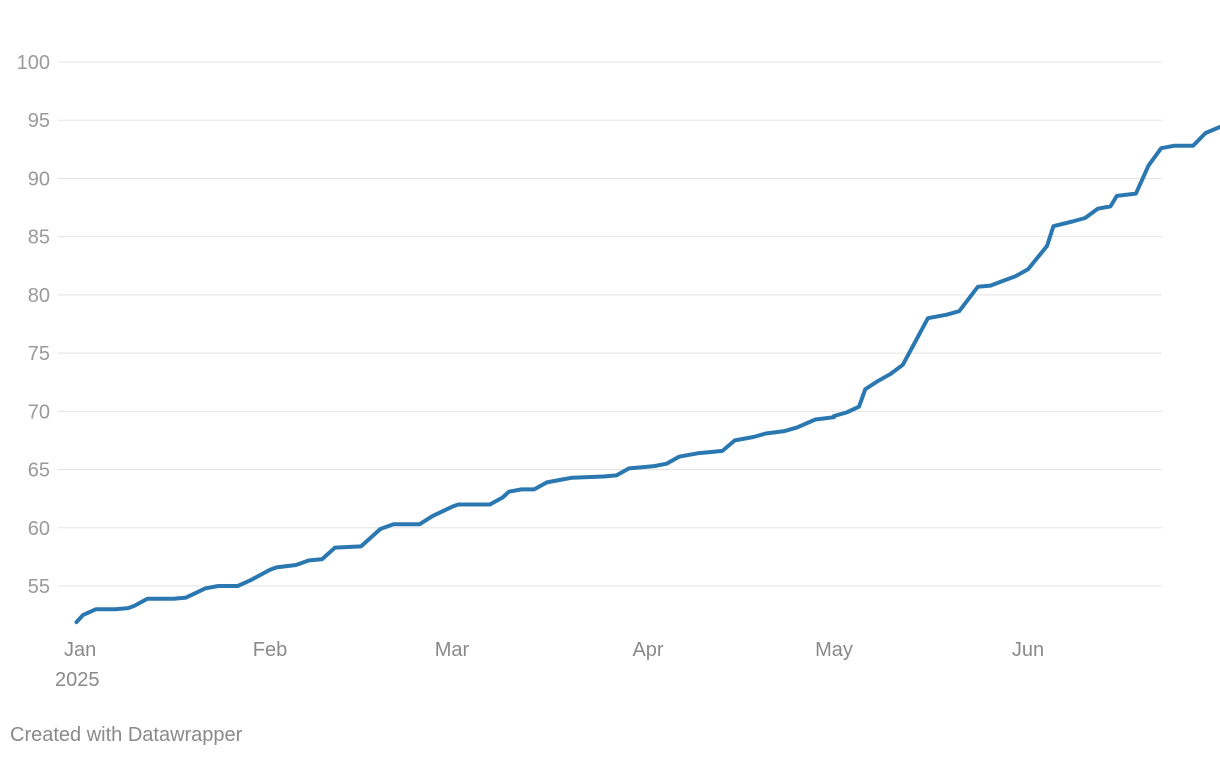 This screenshot has height=760, width=1220. I want to click on y-tick-label: 75, so click(39, 354).